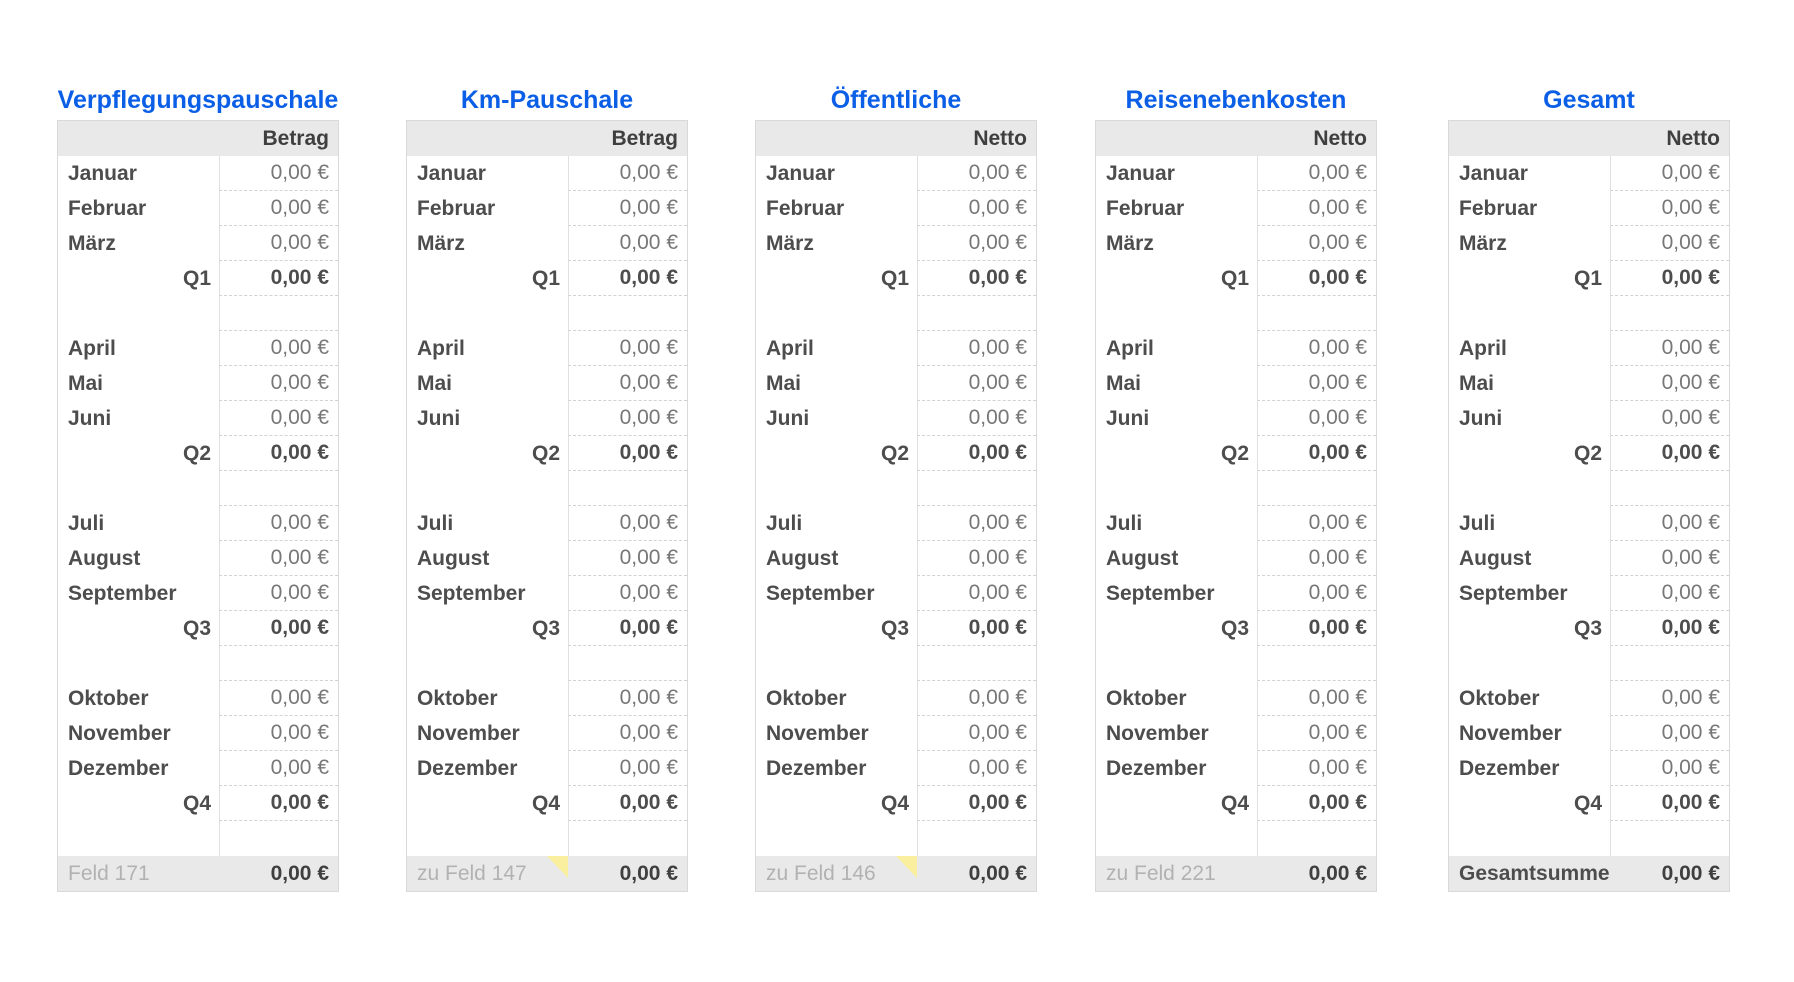  I want to click on row-label-cell: Juni, so click(1481, 418).